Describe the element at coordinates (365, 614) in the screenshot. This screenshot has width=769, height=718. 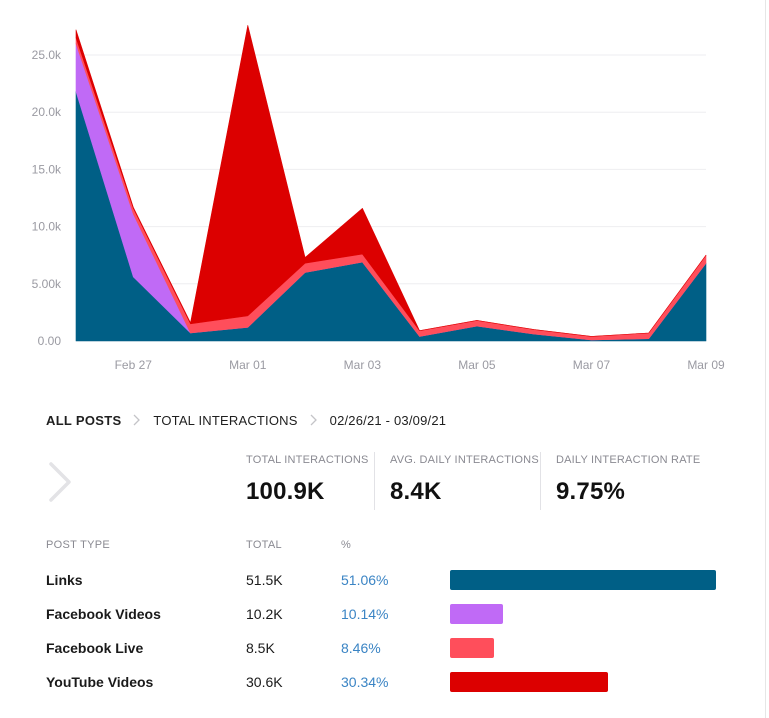
I see `percent-value: 10.14%` at that location.